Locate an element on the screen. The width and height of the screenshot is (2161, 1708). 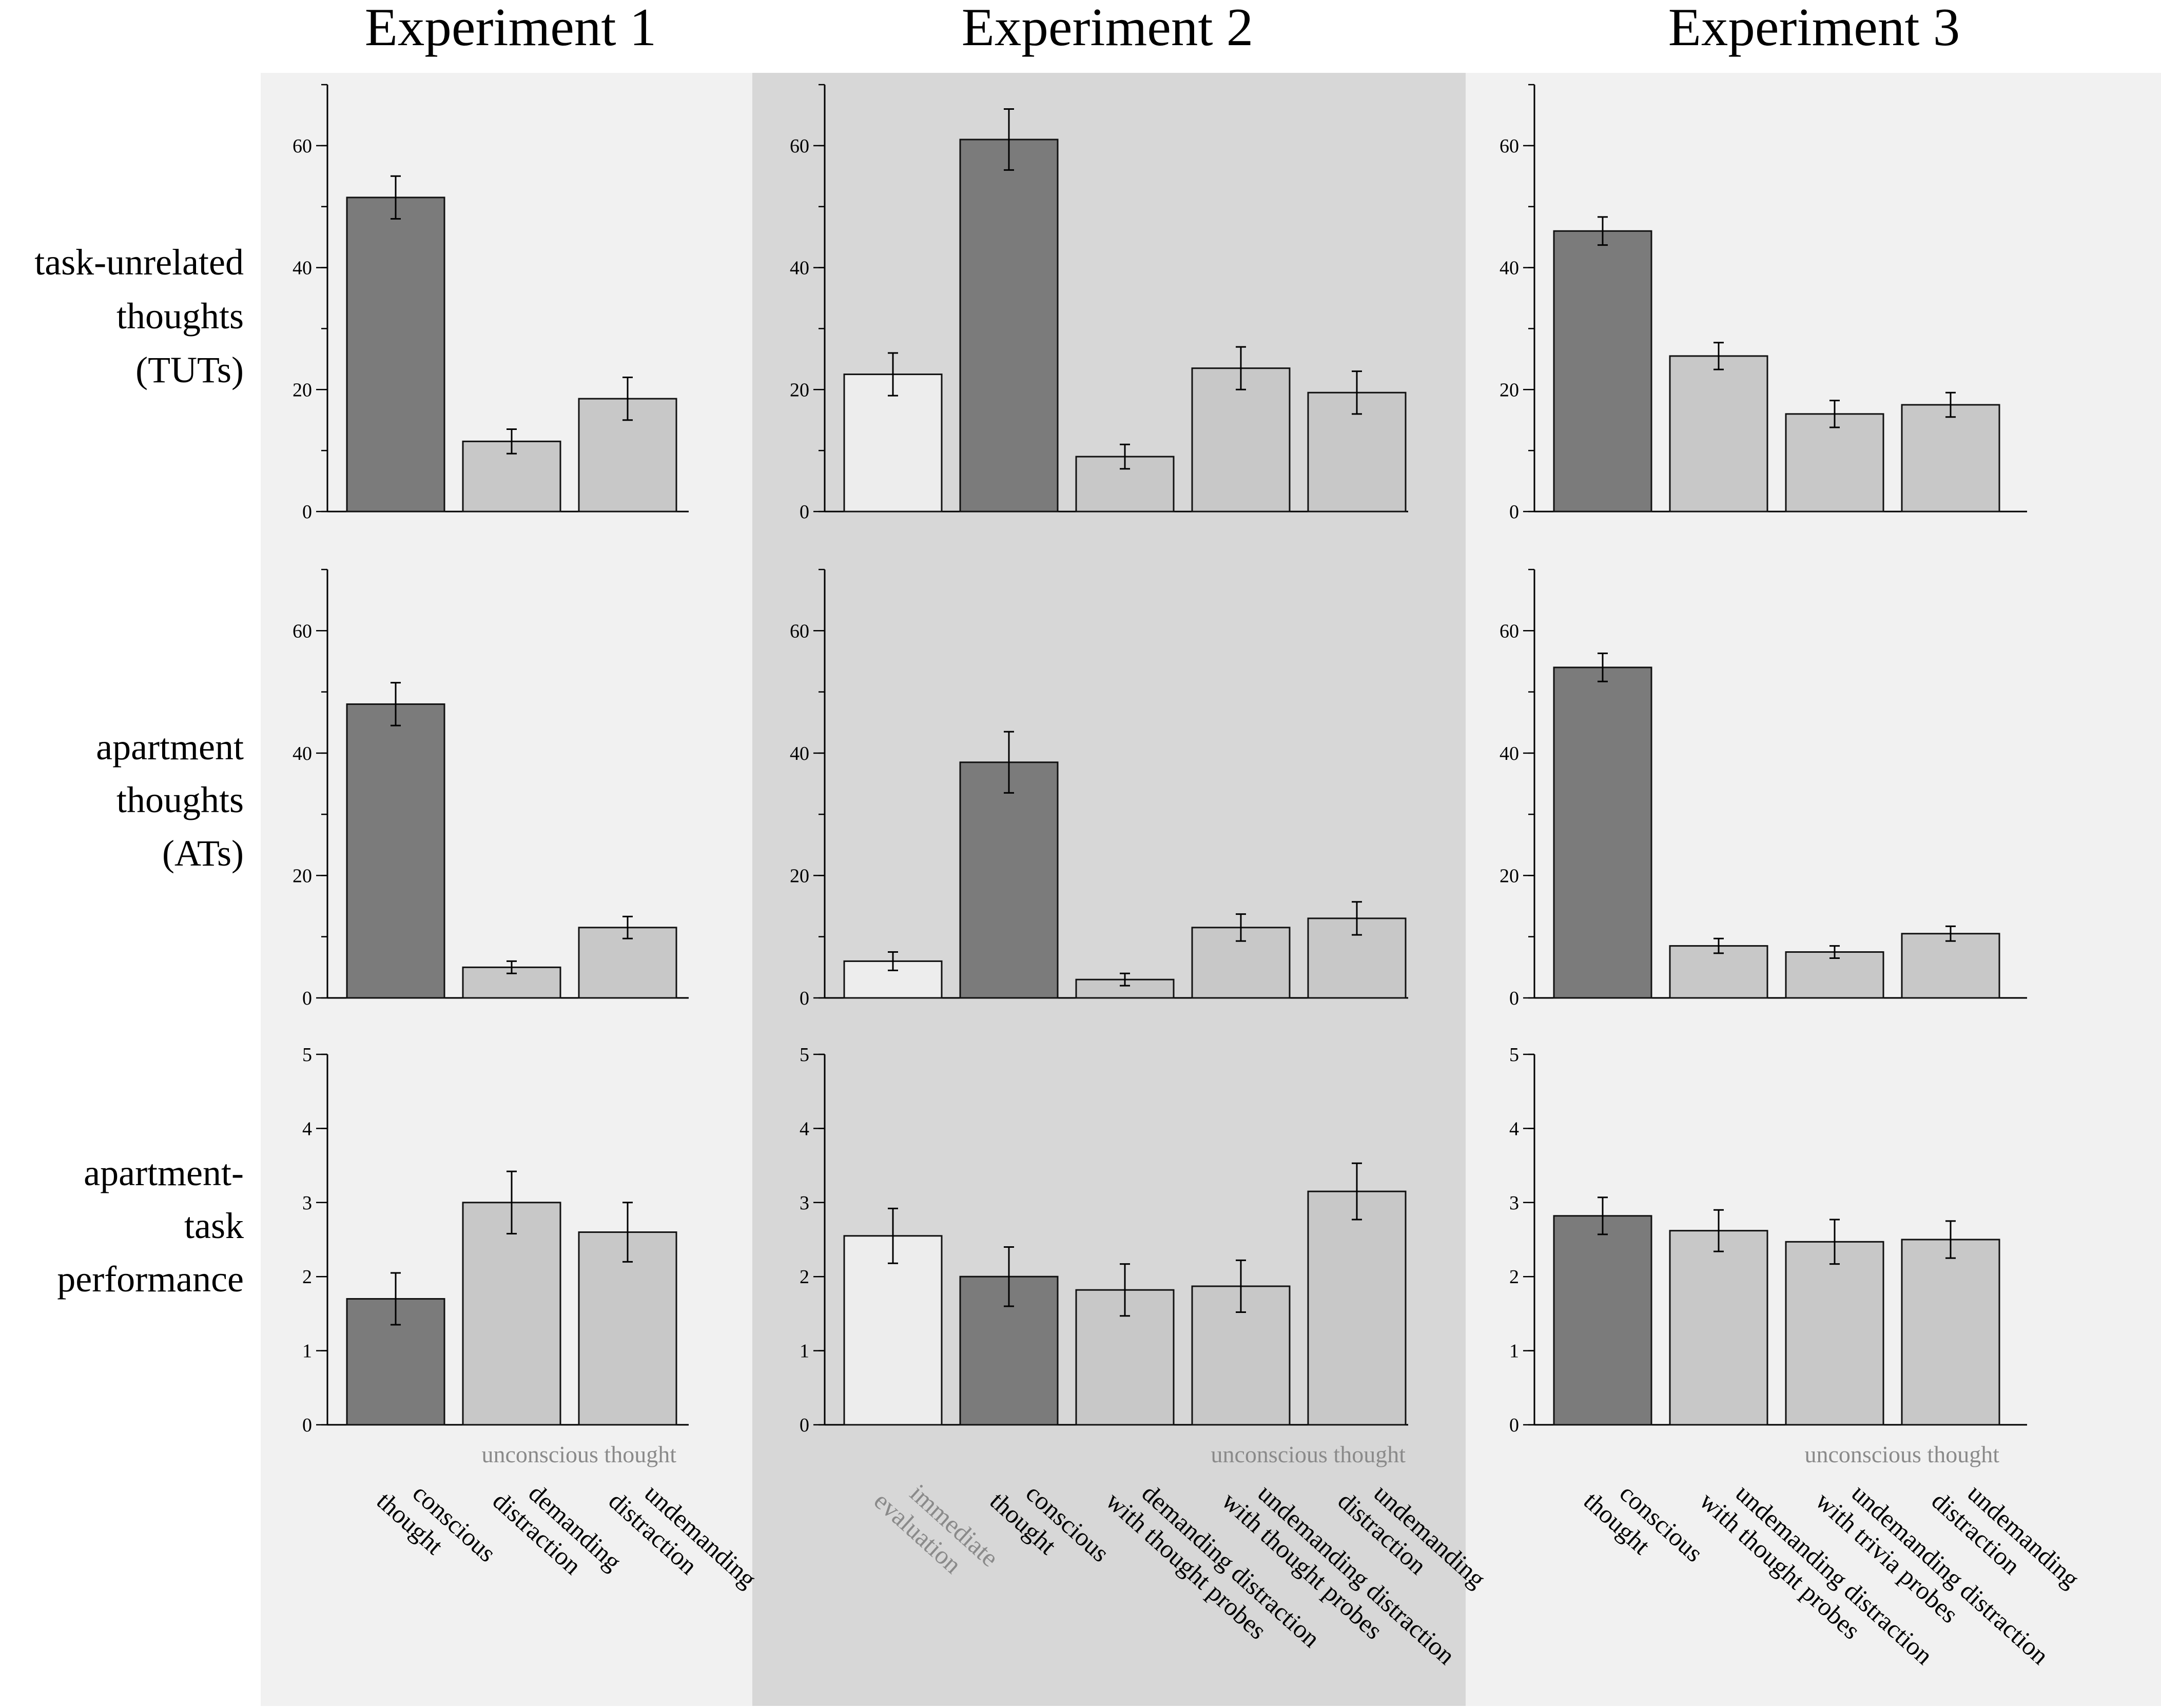
subplot-exp1-row1: 0 20 40 60 is located at coordinates (491, 303).